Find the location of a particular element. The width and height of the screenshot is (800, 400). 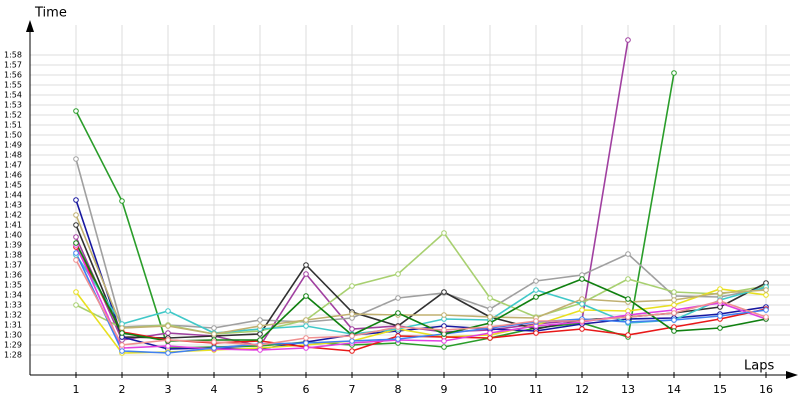

x-tick-label: 14 is located at coordinates (674, 389).